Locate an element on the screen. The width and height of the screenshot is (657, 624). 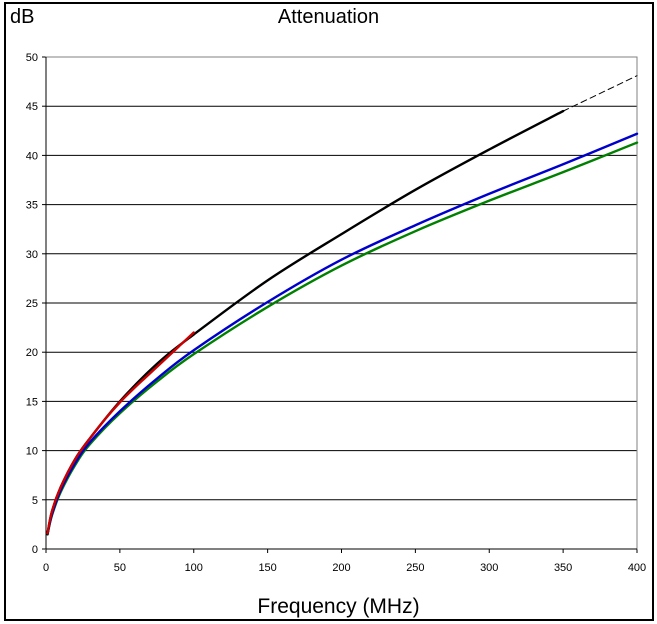
x-tick-label: 200 is located at coordinates (341, 568).